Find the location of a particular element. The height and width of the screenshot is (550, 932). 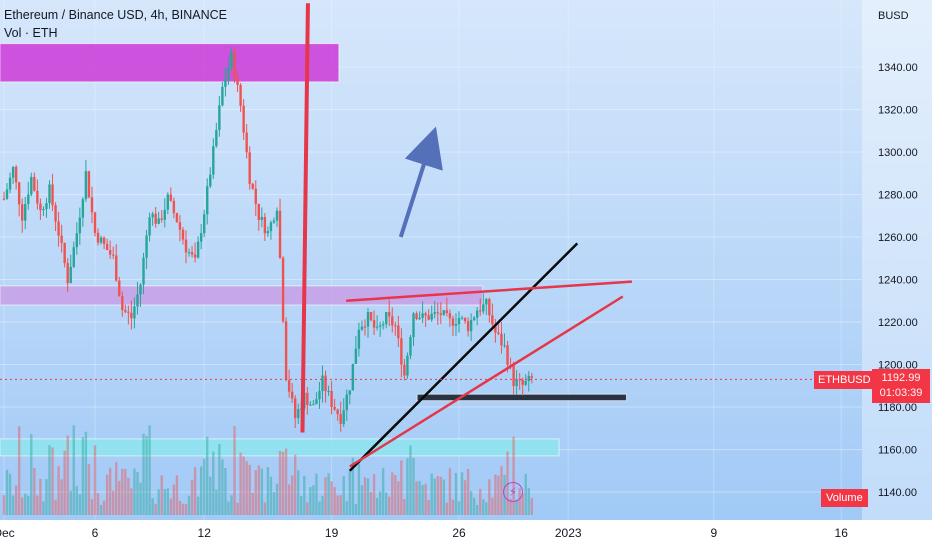

bar-countdown: 01:03:39 is located at coordinates (901, 393).